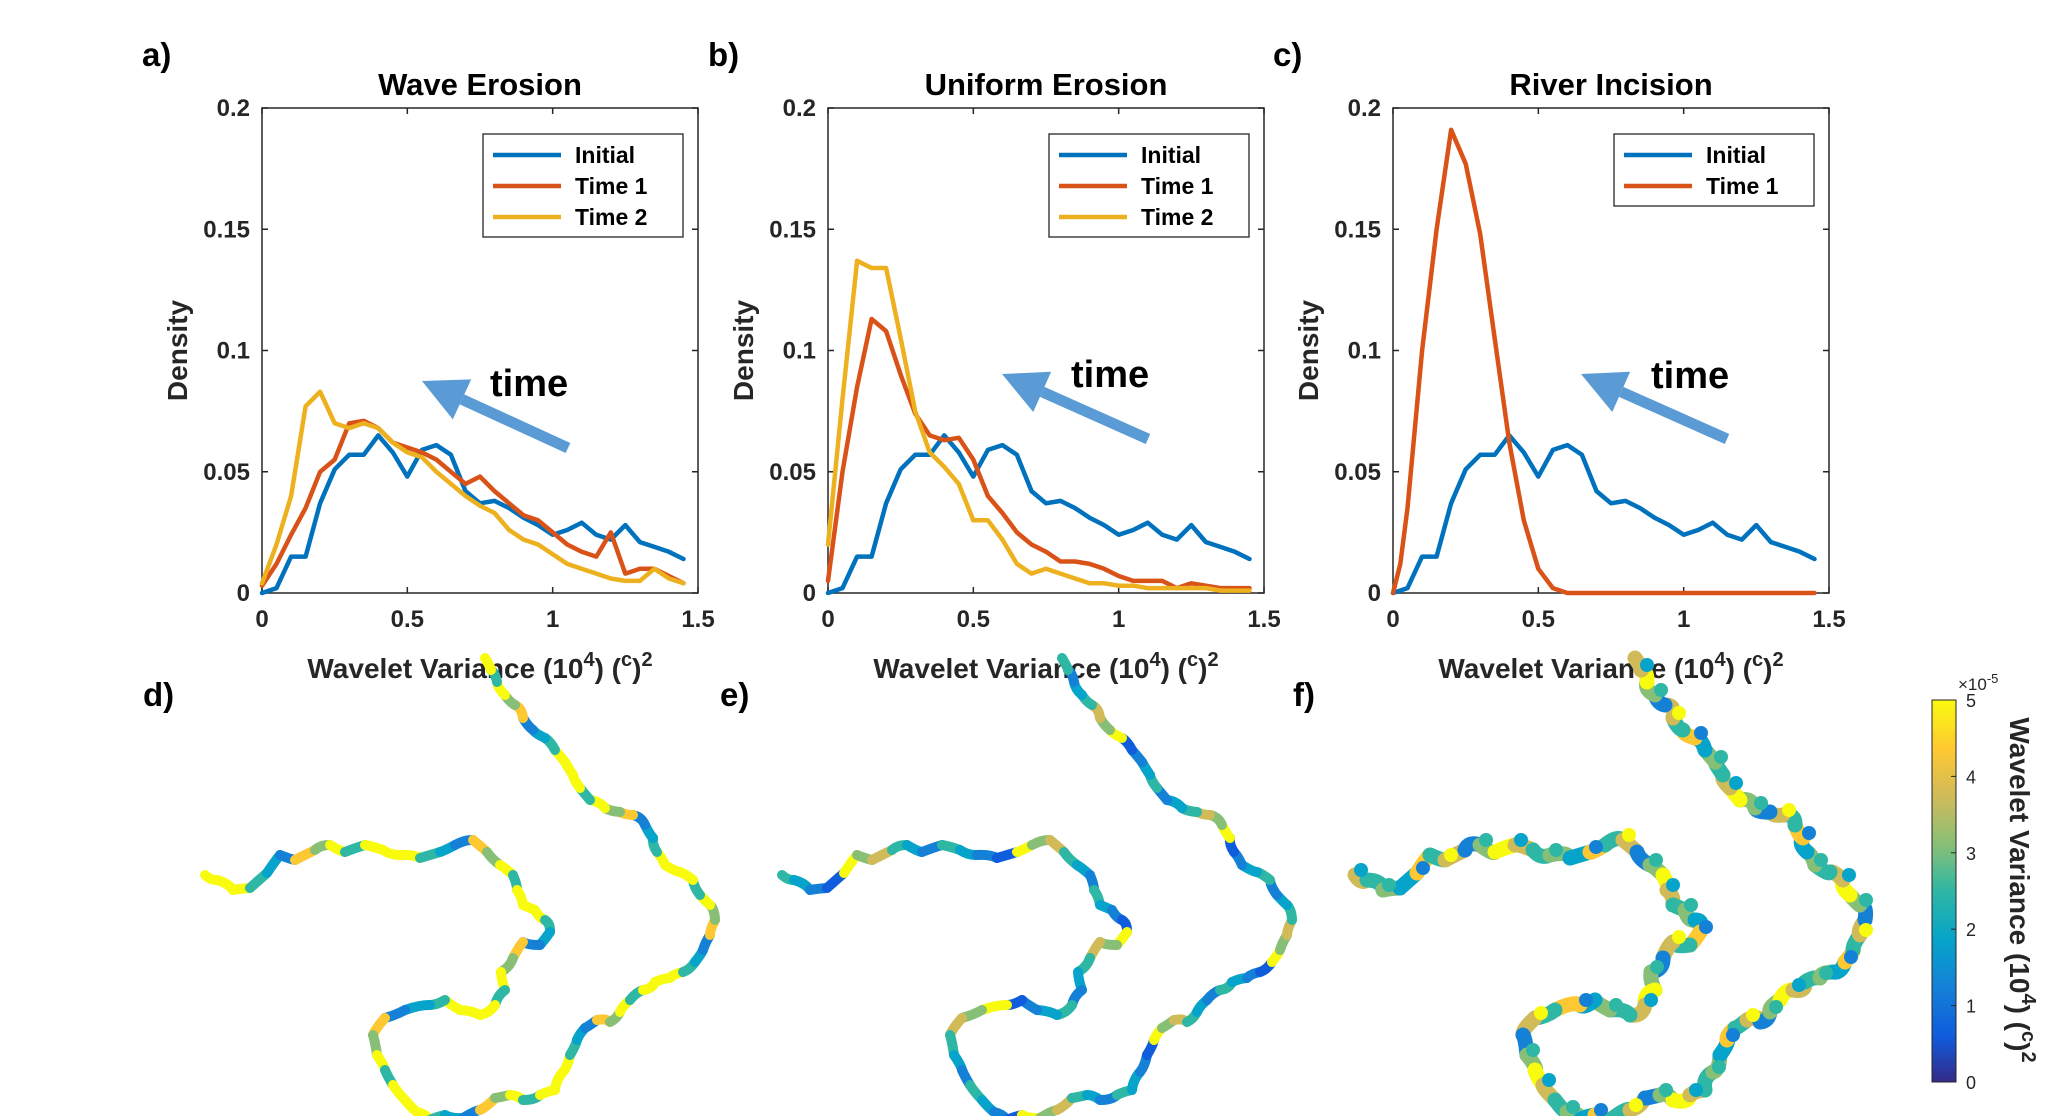 The image size is (2045, 1116). What do you see at coordinates (809, 593) in the screenshot?
I see `y-tick-label: 0` at bounding box center [809, 593].